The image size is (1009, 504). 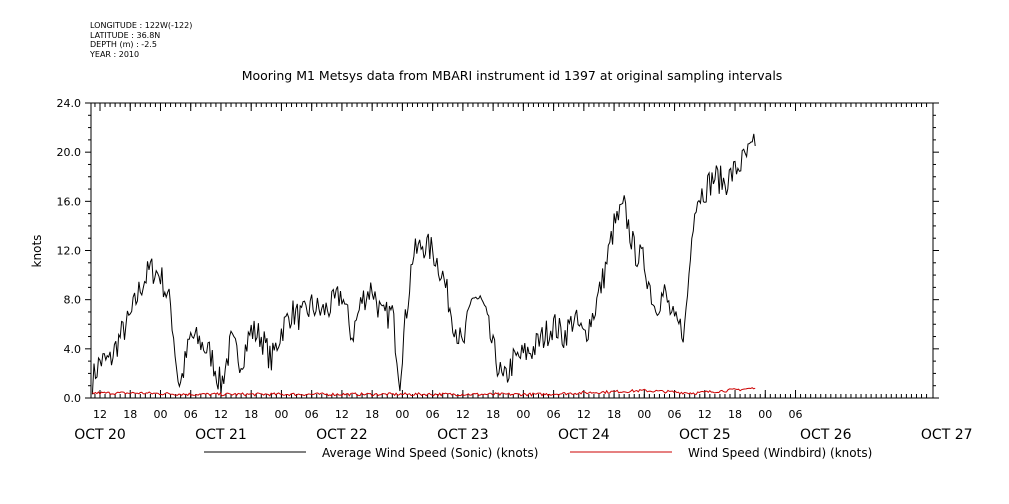 I want to click on y-tick-label: 0.0, so click(x=73, y=398).